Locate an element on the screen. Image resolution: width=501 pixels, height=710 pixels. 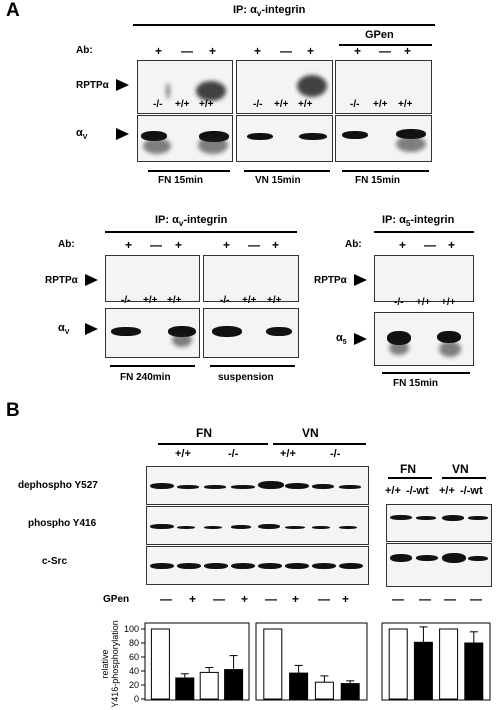
ip-underline-top is located at coordinates (284, 25).